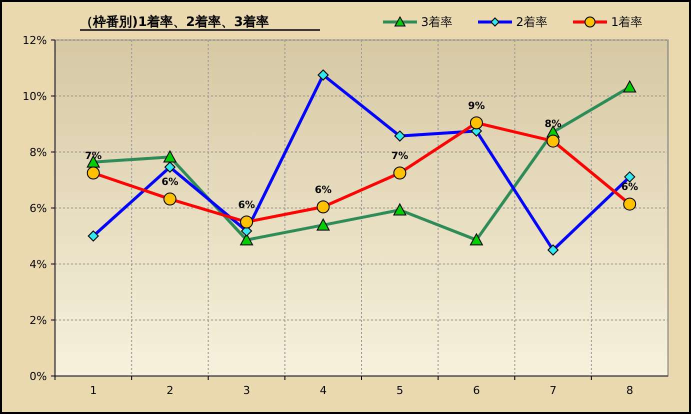 The image size is (691, 414). I want to click on y-tick-label: 2%, so click(38, 320).